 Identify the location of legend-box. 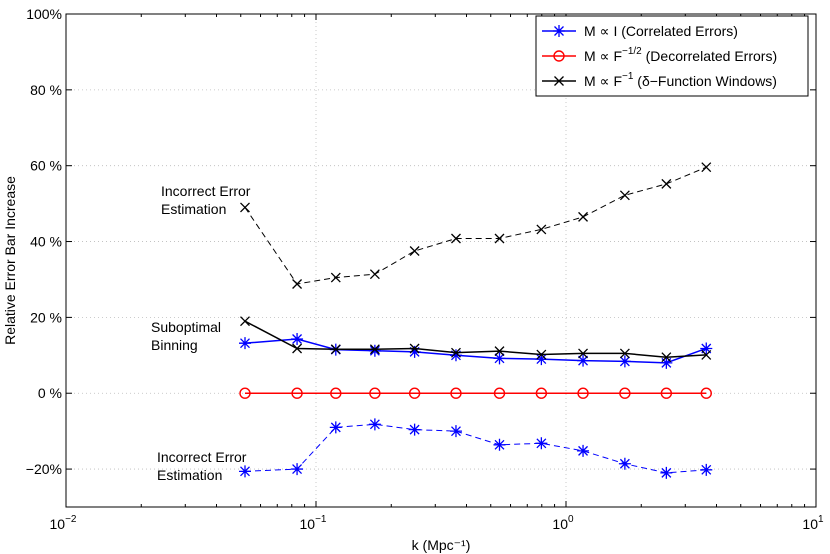
(672, 56).